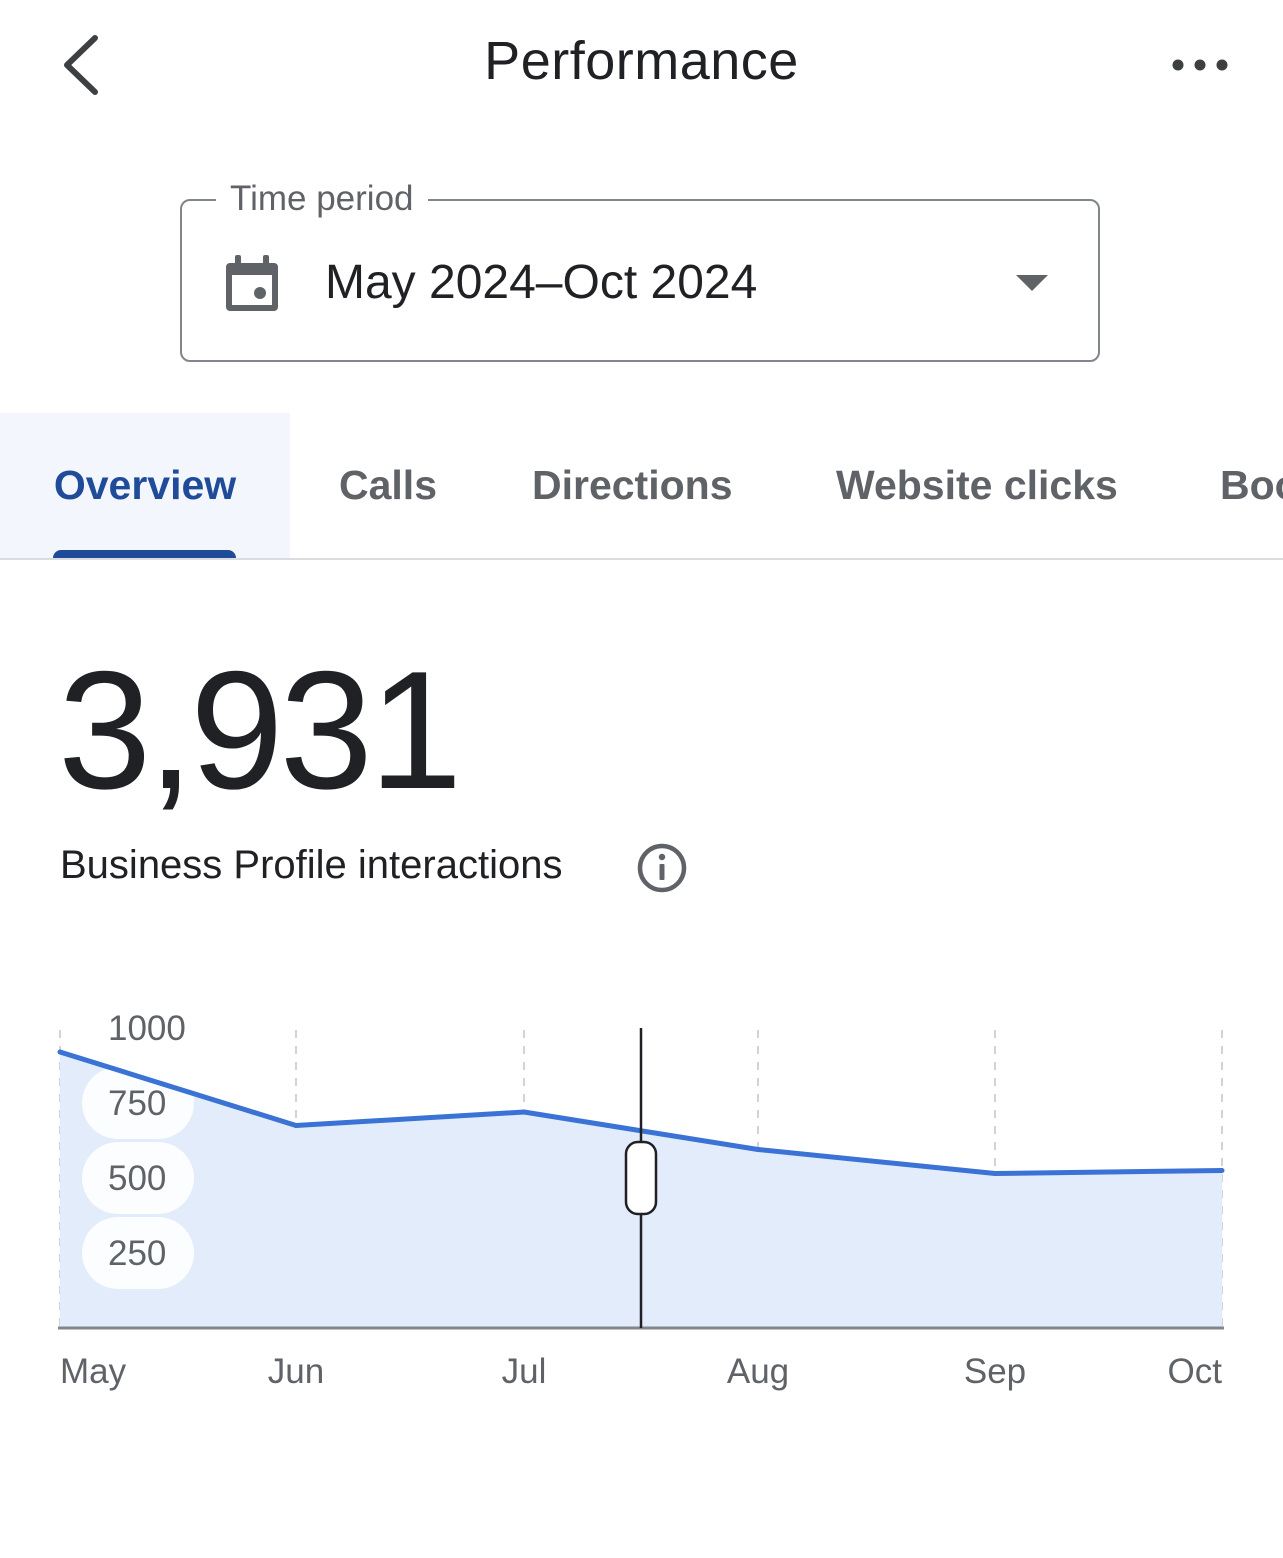 The height and width of the screenshot is (1558, 1283). Describe the element at coordinates (662, 868) in the screenshot. I see `info-icon` at that location.